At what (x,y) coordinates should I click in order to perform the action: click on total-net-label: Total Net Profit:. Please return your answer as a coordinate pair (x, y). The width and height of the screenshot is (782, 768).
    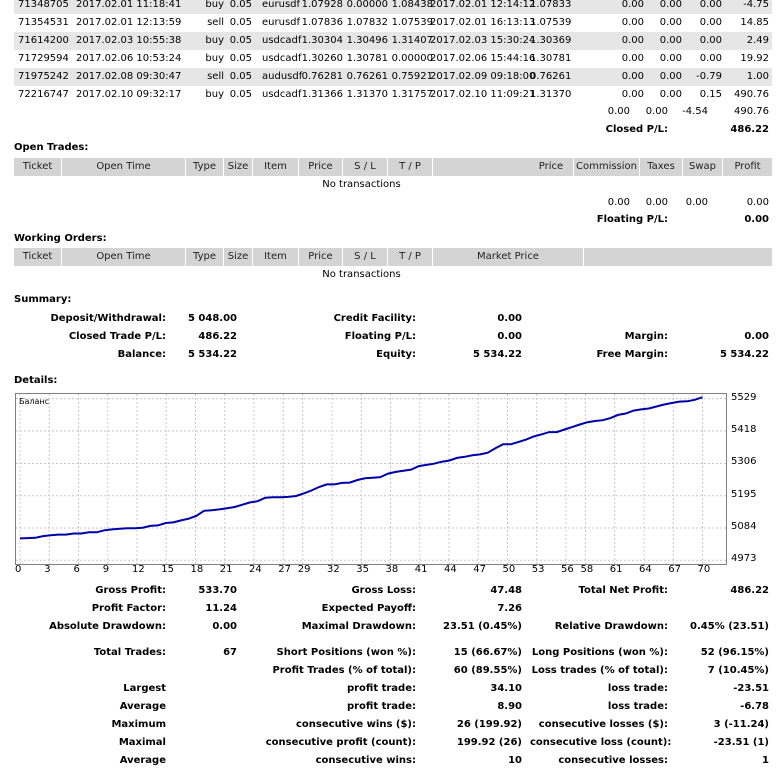
    Looking at the image, I should click on (623, 590).